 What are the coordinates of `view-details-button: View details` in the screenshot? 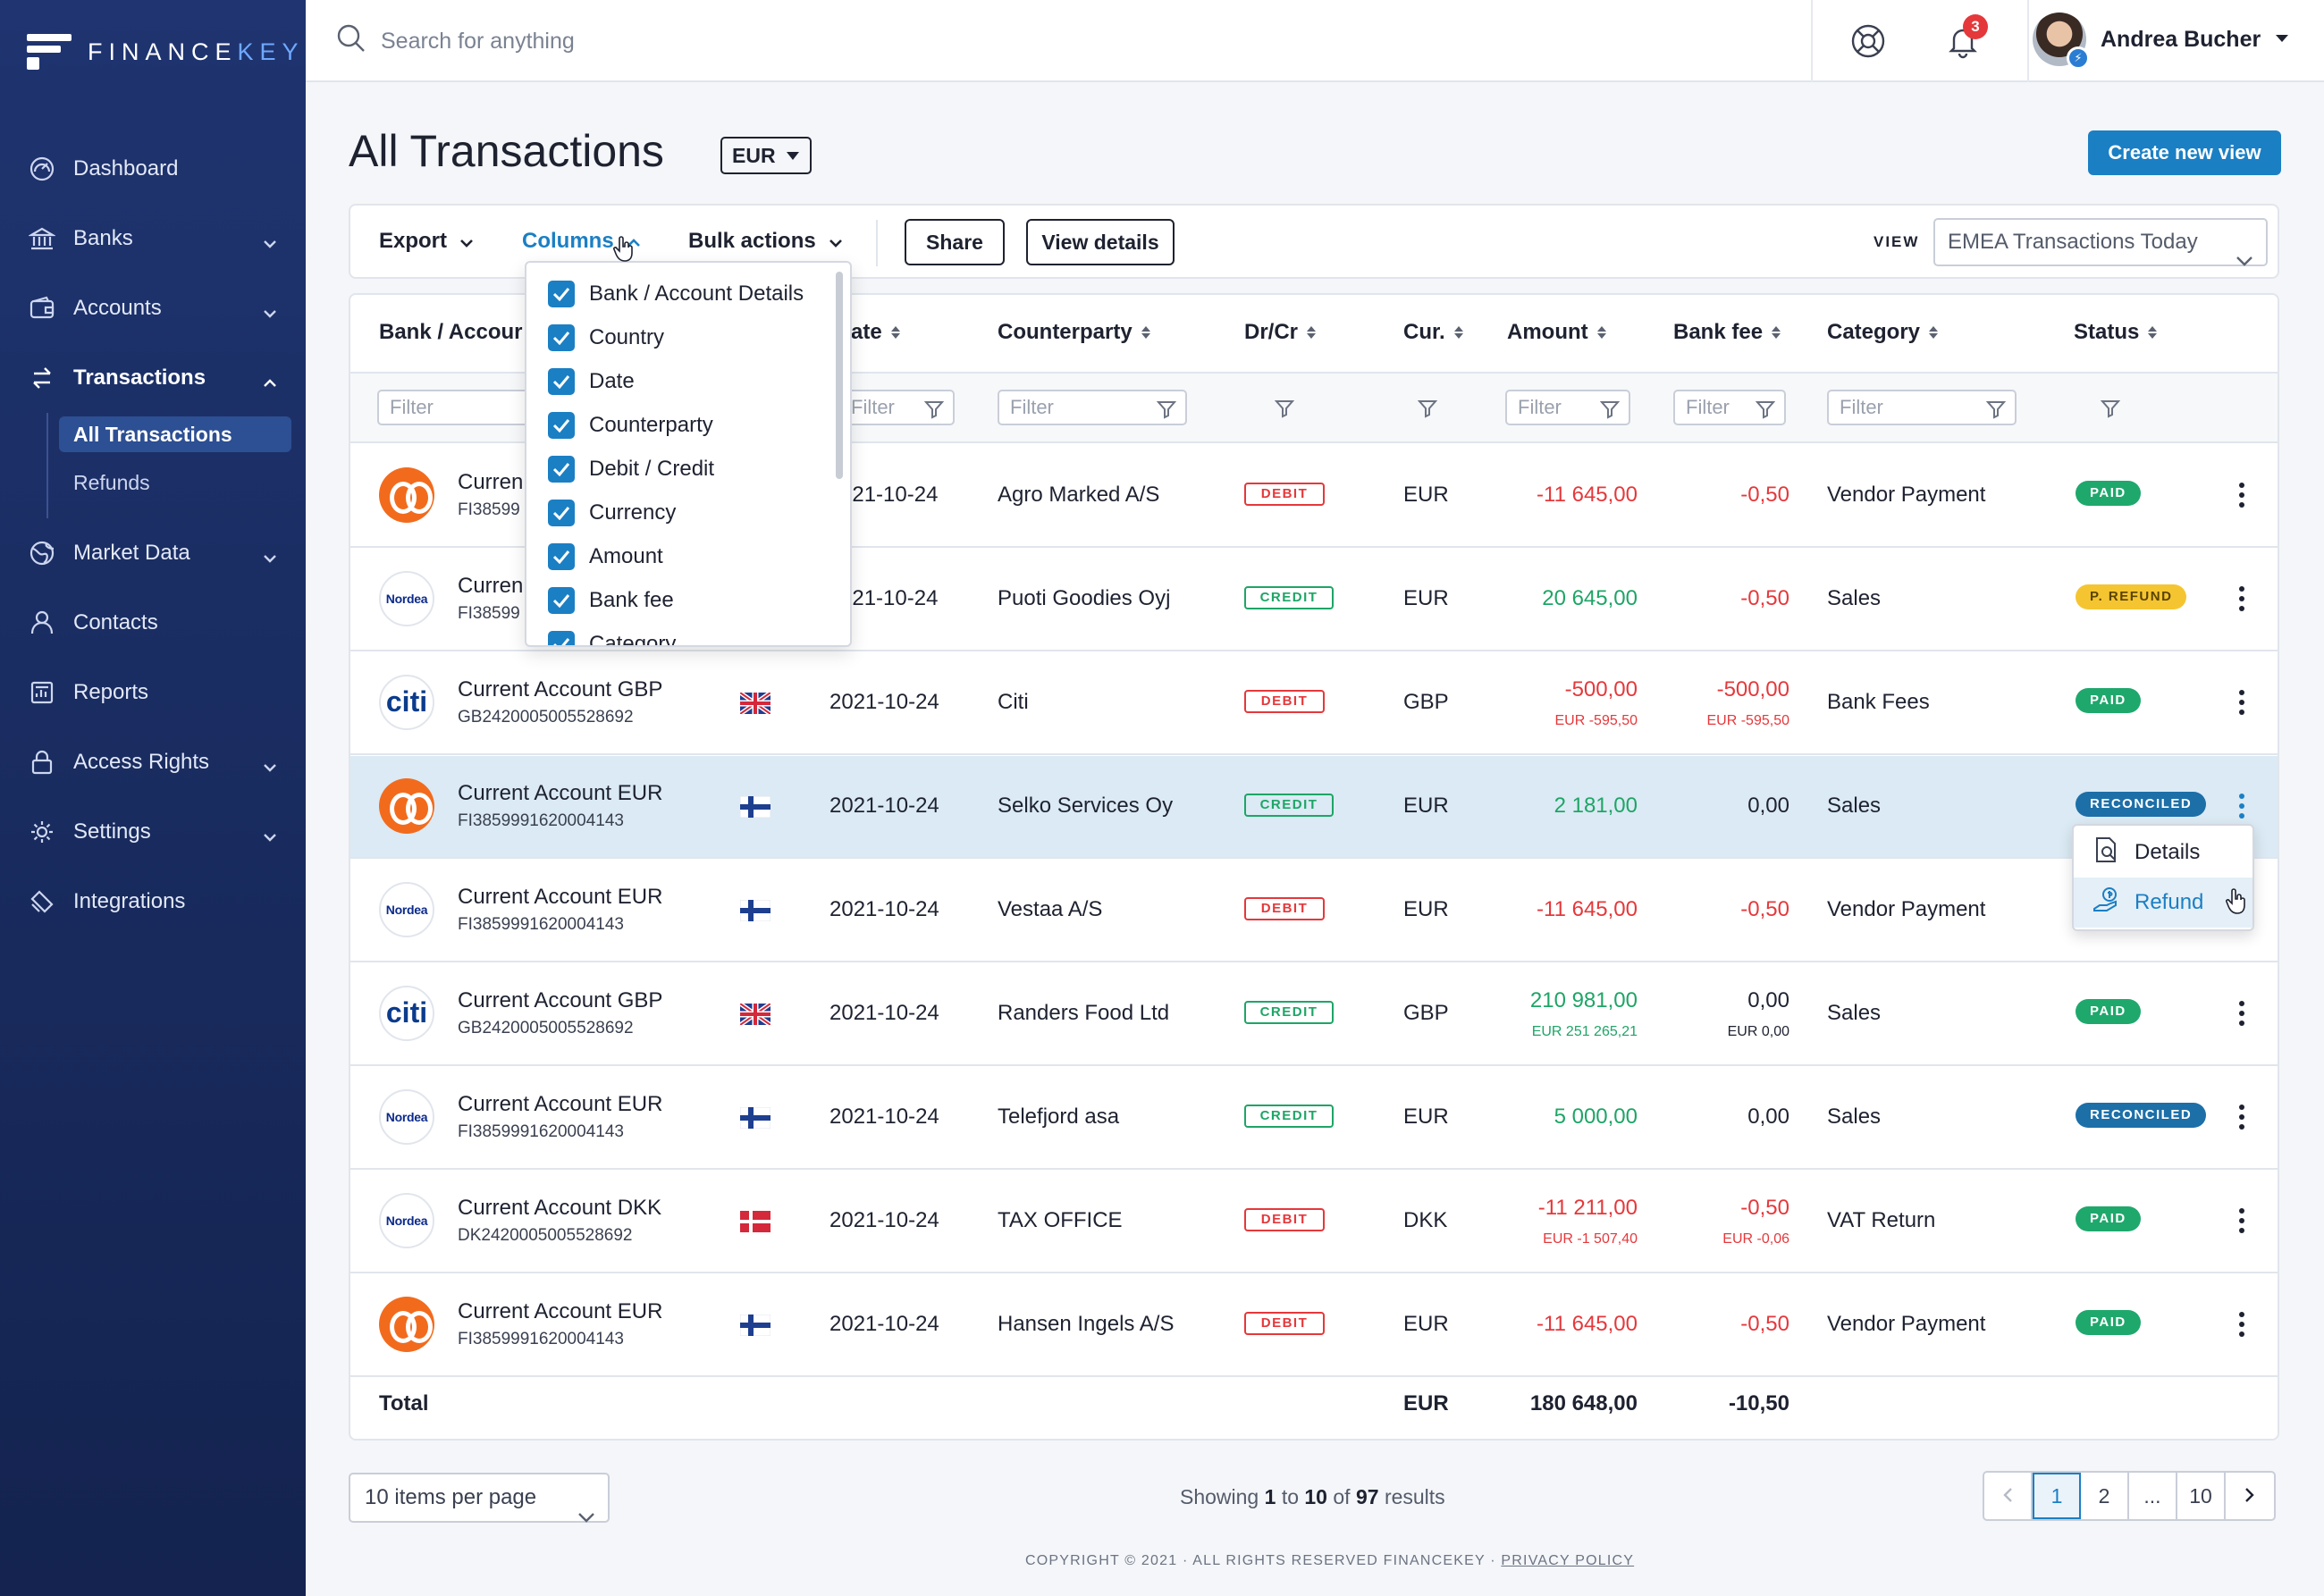 It's located at (1100, 242).